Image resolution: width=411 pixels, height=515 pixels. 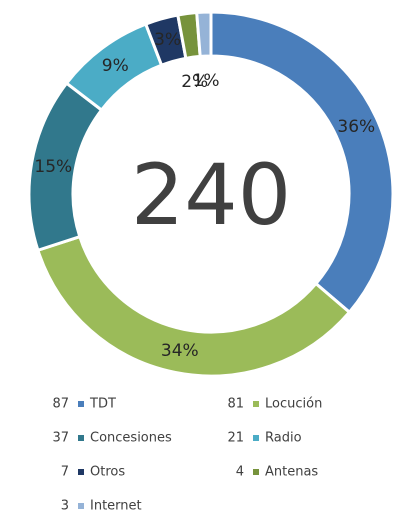 I want to click on legend-label: Internet, so click(x=116, y=506).